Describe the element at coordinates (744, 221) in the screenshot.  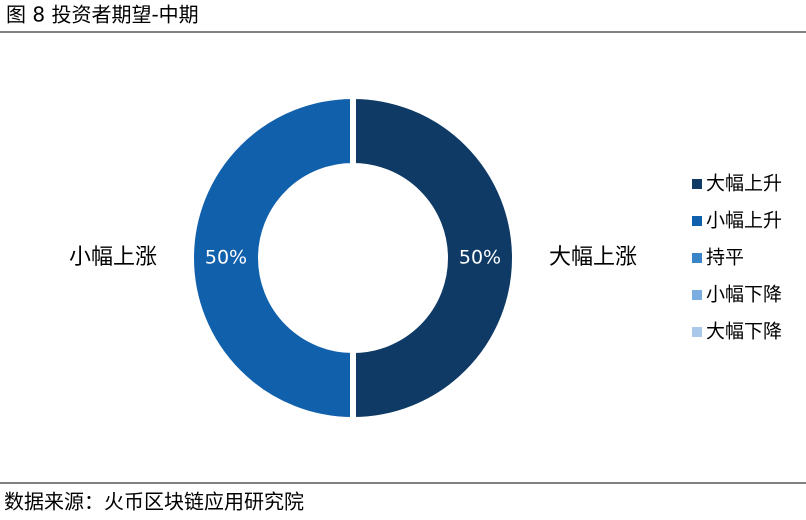
I see `legend-label: 小幅上升` at that location.